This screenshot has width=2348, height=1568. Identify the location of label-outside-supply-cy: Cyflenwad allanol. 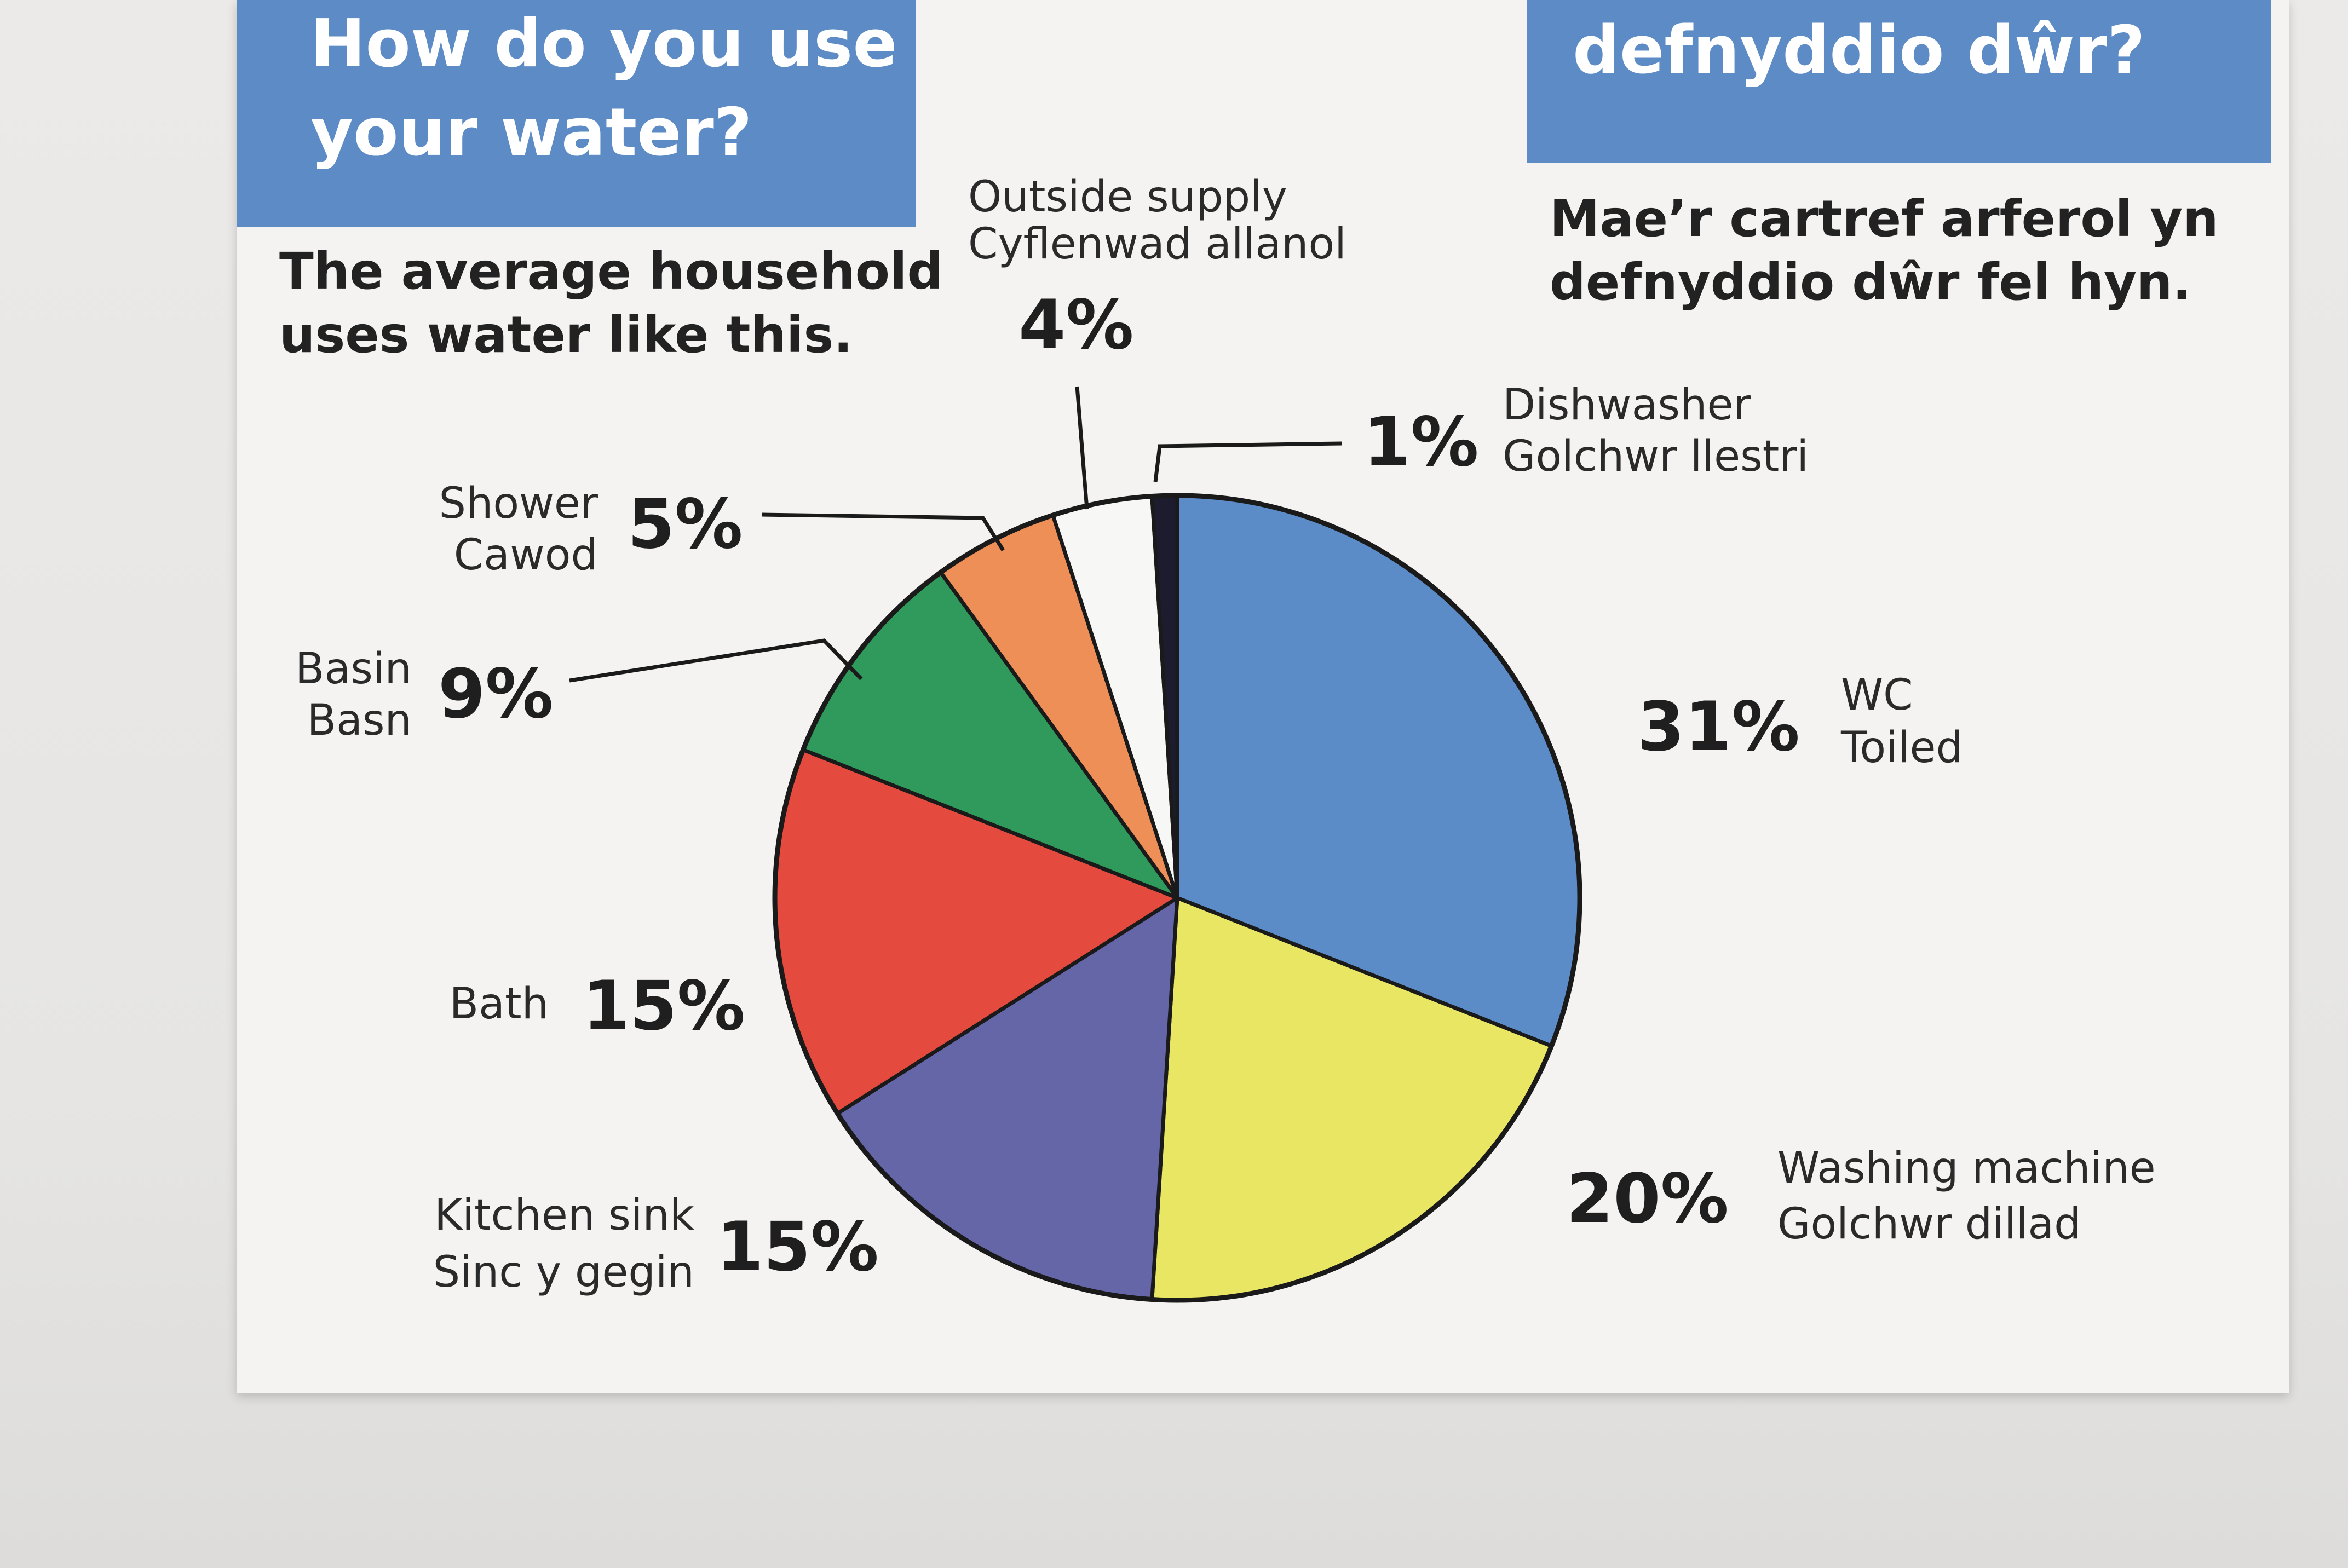
(1157, 244).